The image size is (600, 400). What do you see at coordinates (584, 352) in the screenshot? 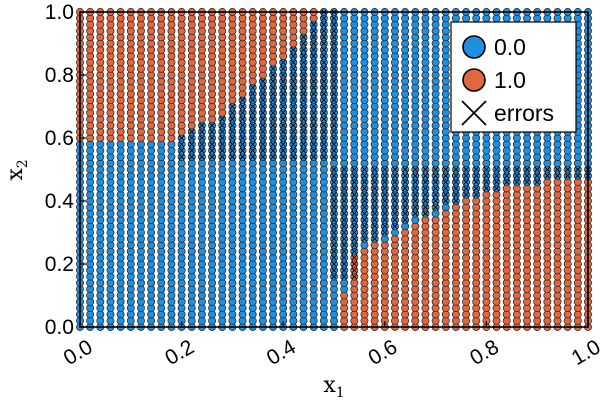
I see `x-tick-label: 1.0` at bounding box center [584, 352].